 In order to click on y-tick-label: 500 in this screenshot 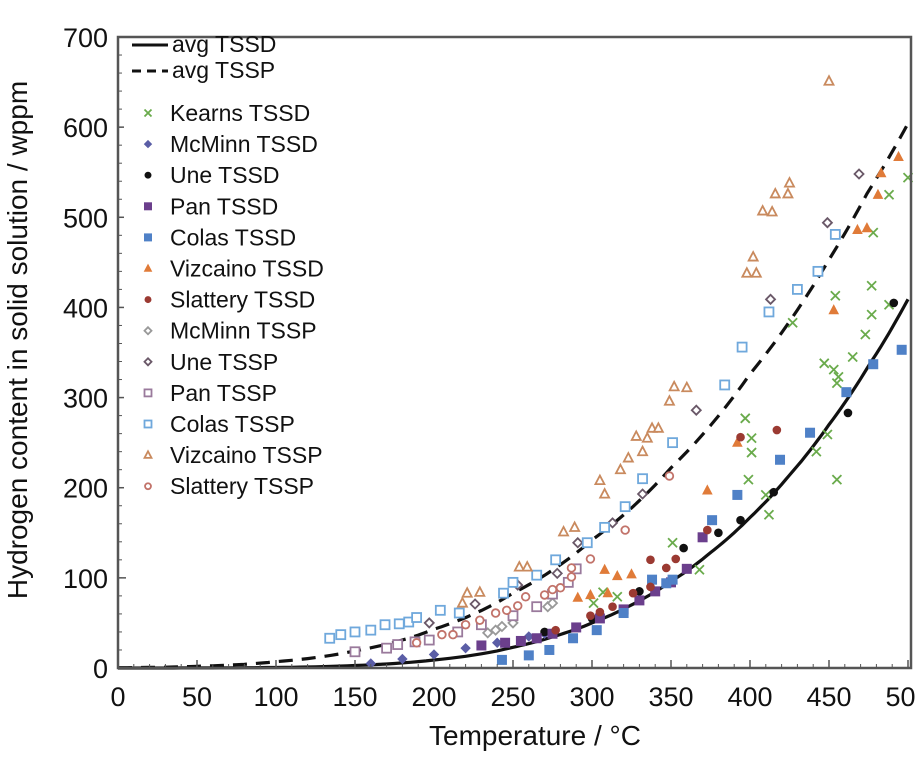, I will do `click(85, 218)`.